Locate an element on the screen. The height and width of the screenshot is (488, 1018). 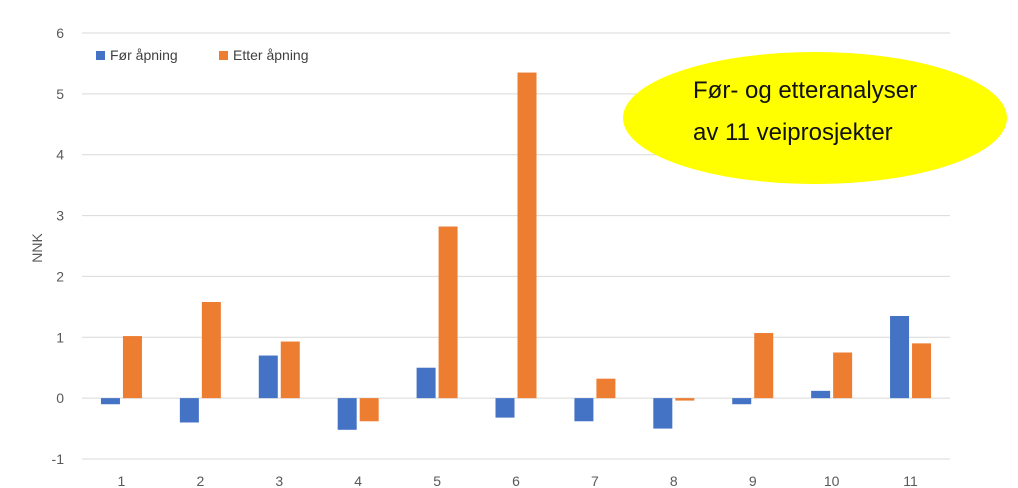
x-tick-label: 6 is located at coordinates (516, 480).